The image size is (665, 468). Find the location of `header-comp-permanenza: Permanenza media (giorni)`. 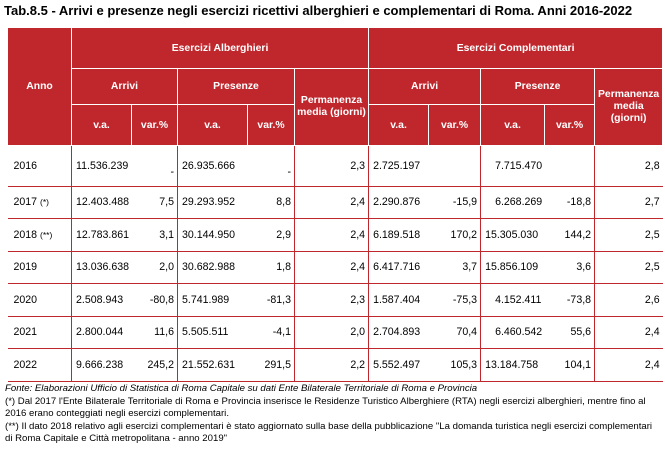

header-comp-permanenza: Permanenza media (giorni) is located at coordinates (629, 107).